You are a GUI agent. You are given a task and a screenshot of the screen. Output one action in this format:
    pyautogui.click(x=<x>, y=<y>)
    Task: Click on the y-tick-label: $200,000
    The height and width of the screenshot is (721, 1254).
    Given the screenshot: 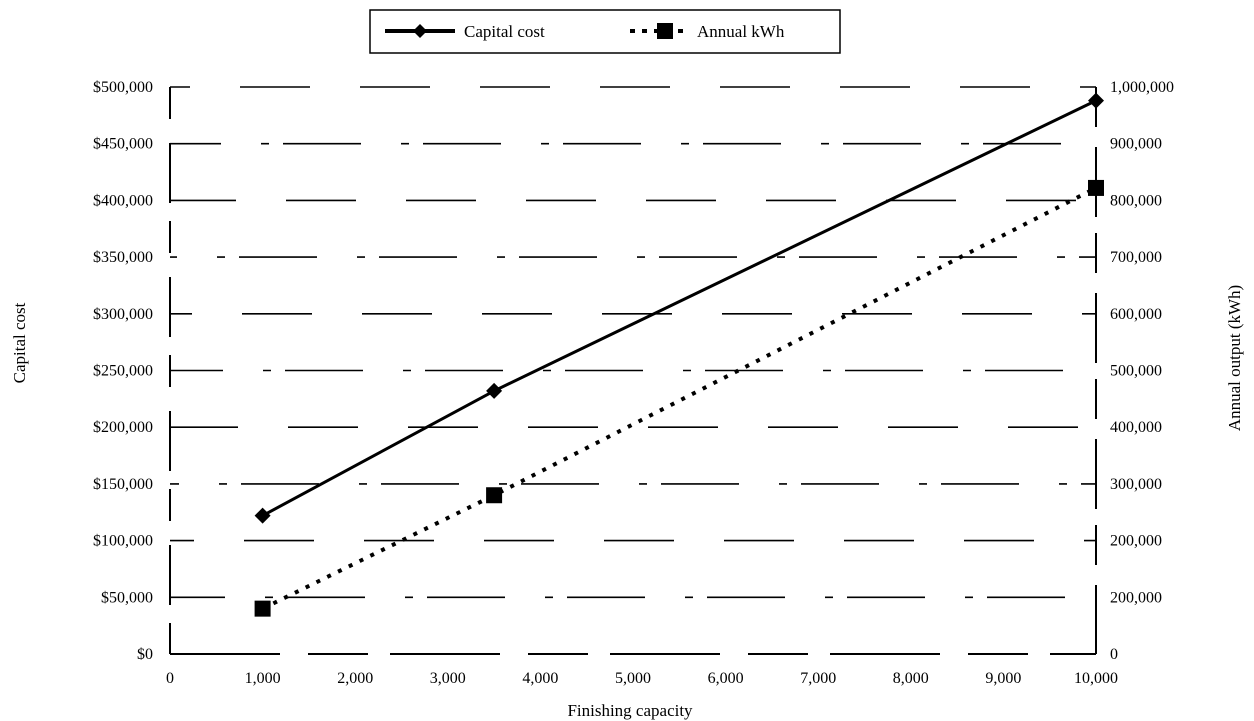 What is the action you would take?
    pyautogui.click(x=123, y=427)
    